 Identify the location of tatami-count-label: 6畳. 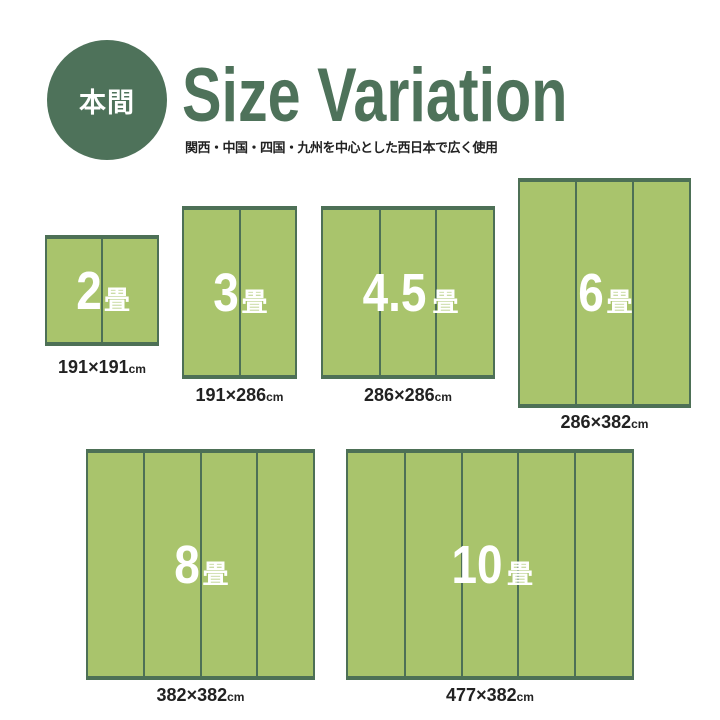
(604, 293).